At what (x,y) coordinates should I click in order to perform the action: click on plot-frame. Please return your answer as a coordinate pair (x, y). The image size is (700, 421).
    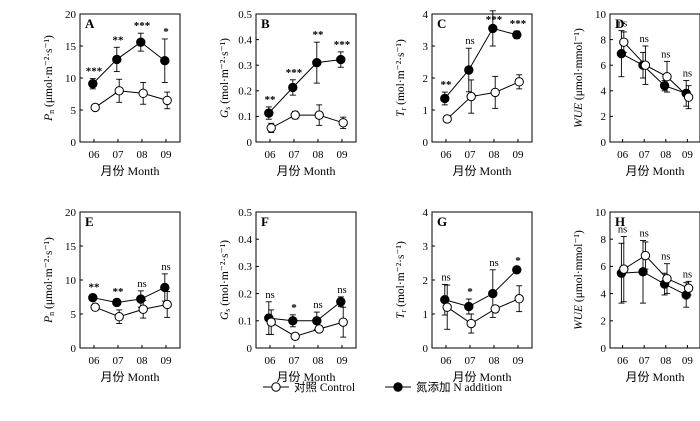
    Looking at the image, I should click on (654, 78).